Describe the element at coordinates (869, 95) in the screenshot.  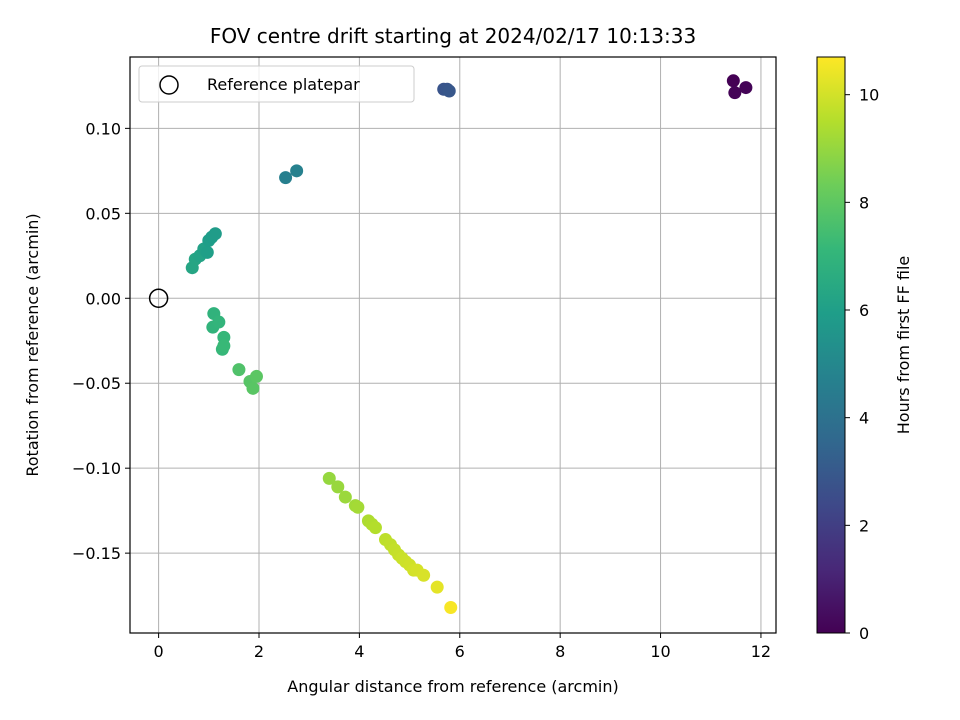
I see `colorbar-tick-label: 10` at that location.